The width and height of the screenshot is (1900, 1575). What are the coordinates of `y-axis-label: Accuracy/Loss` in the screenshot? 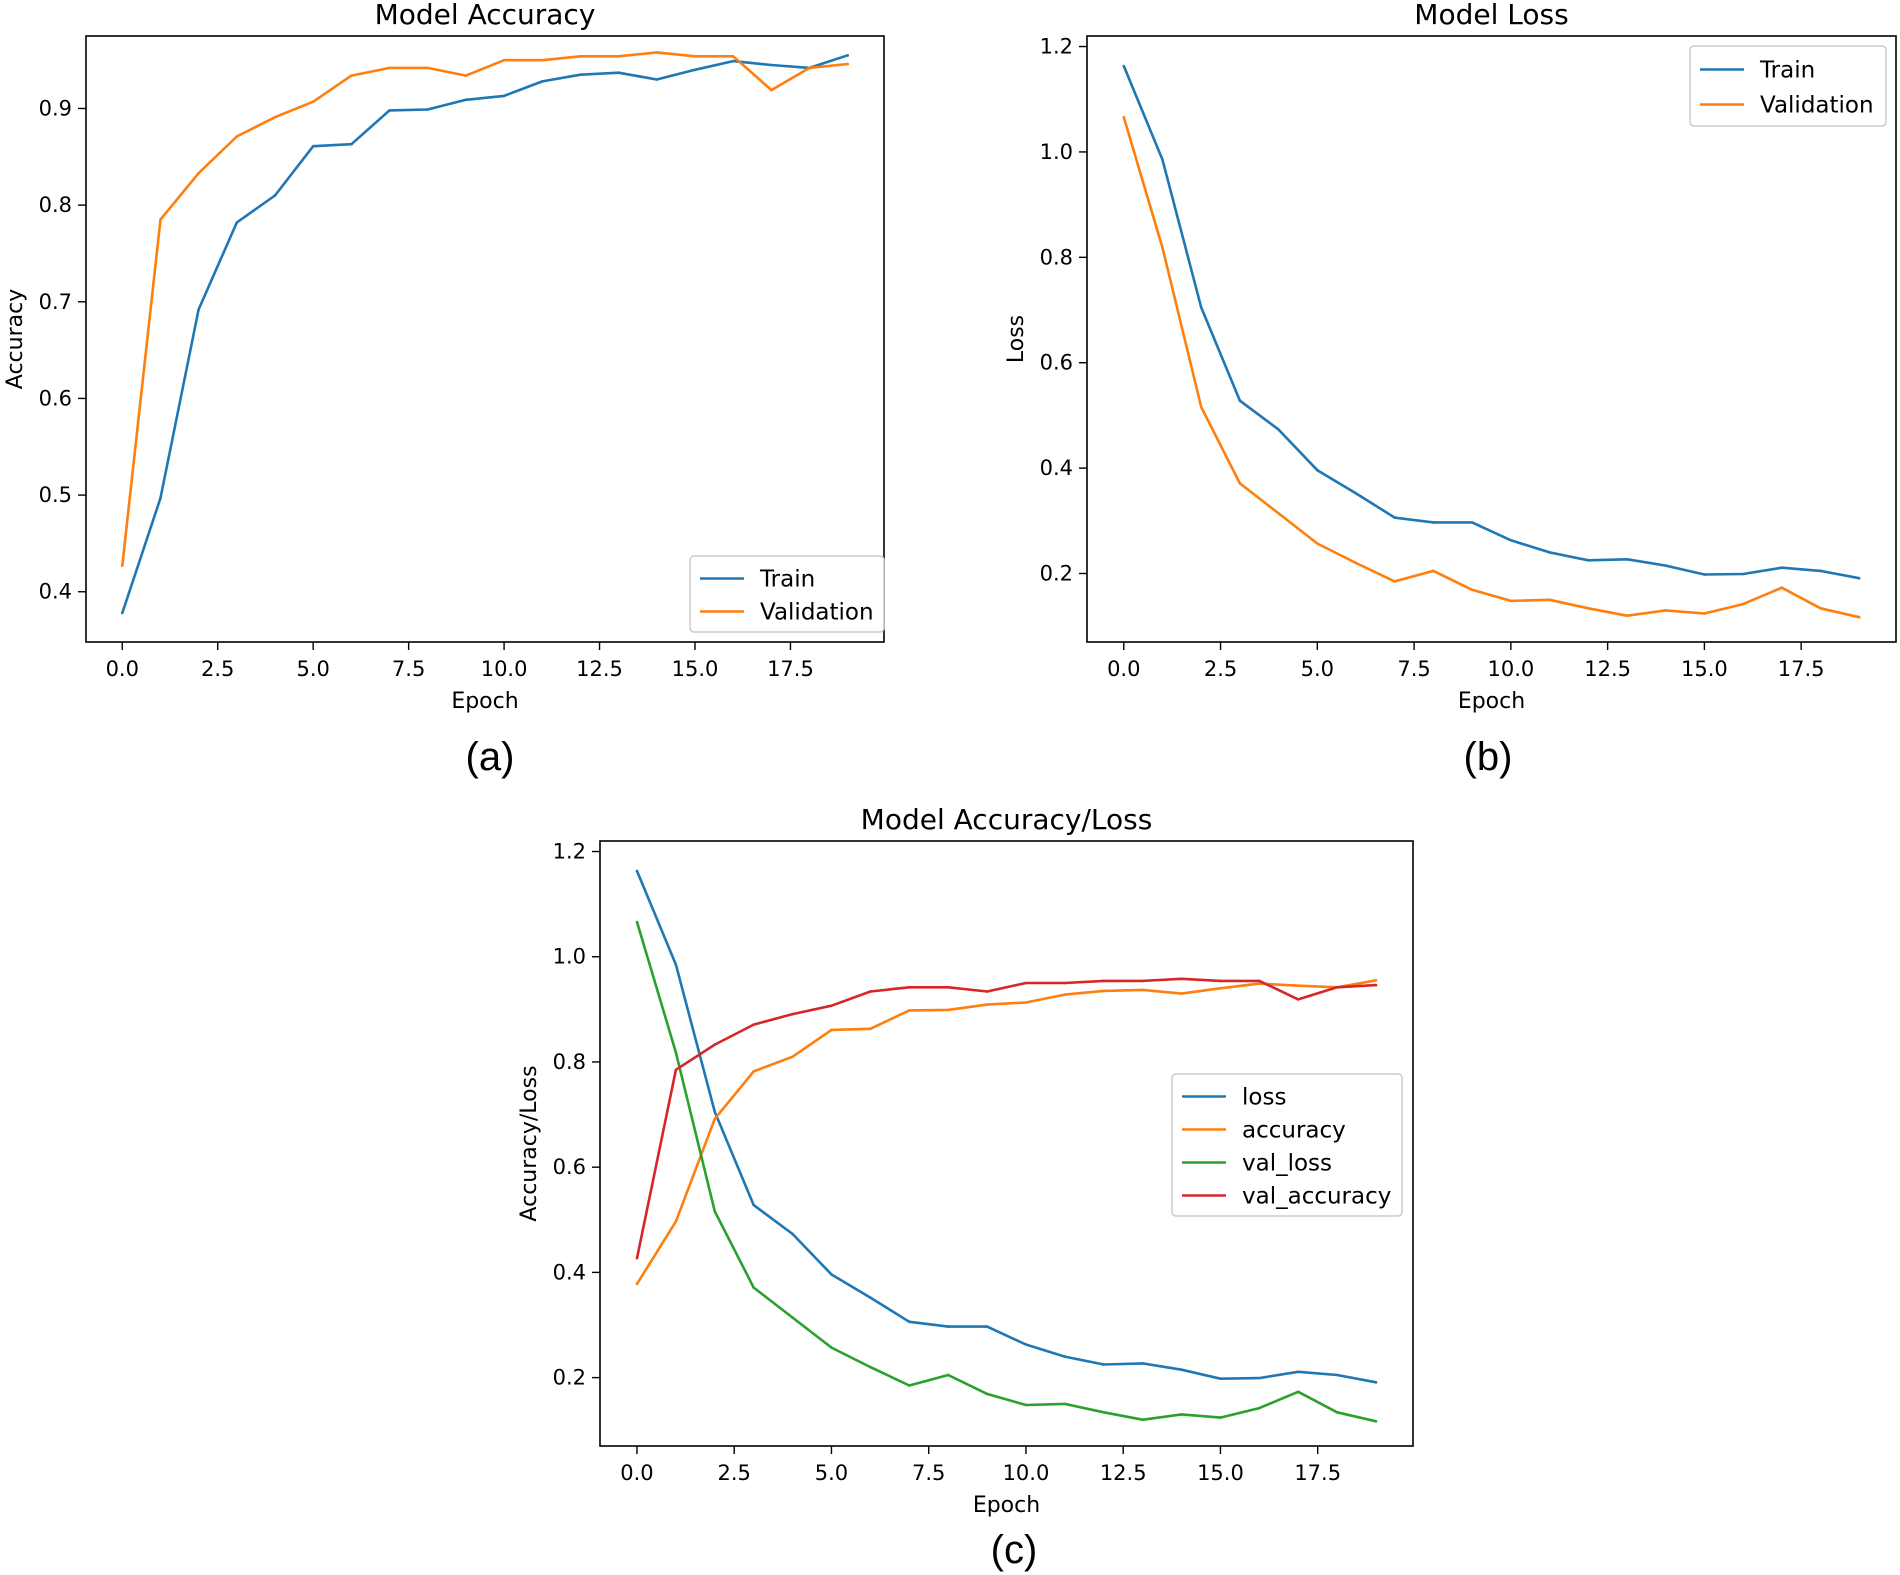 It's located at (529, 1143).